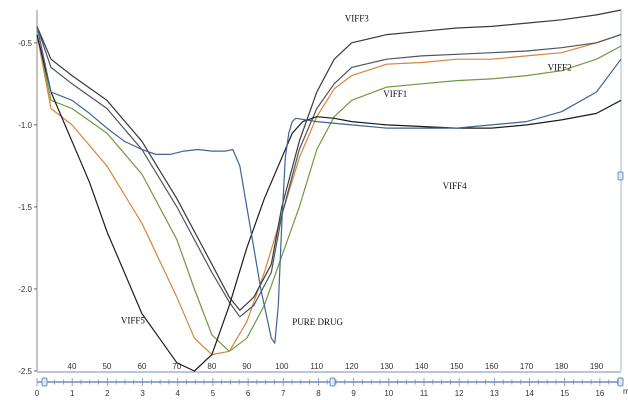  I want to click on bottom-tick-label-14: 14, so click(529, 393).